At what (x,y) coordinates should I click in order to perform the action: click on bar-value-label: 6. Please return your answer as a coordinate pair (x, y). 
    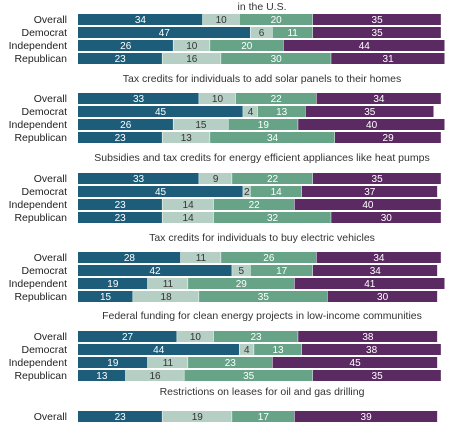
    Looking at the image, I should click on (262, 33).